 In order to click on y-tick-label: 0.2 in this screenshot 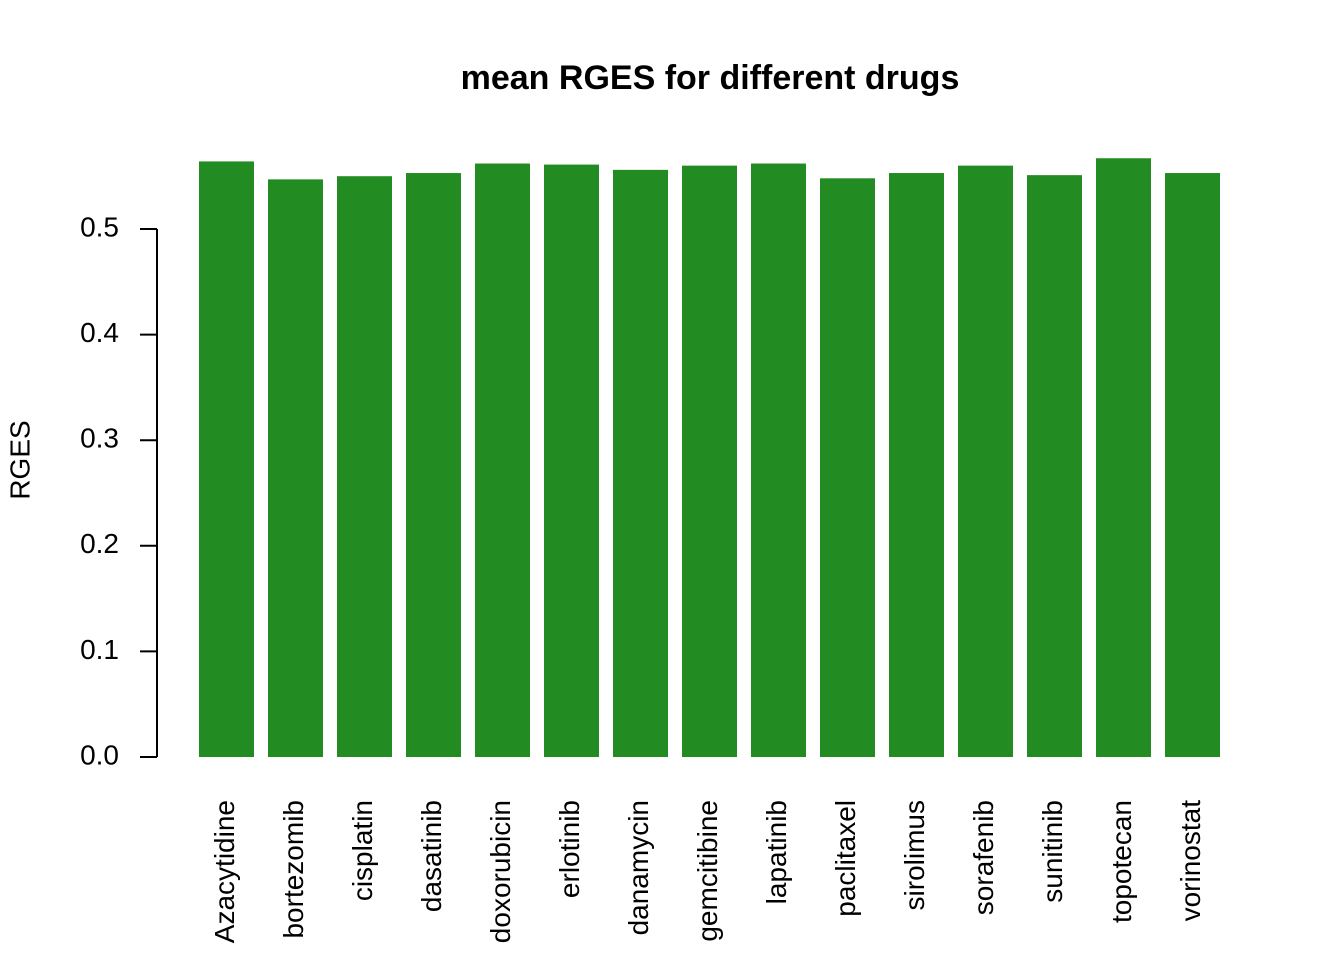, I will do `click(99, 543)`.